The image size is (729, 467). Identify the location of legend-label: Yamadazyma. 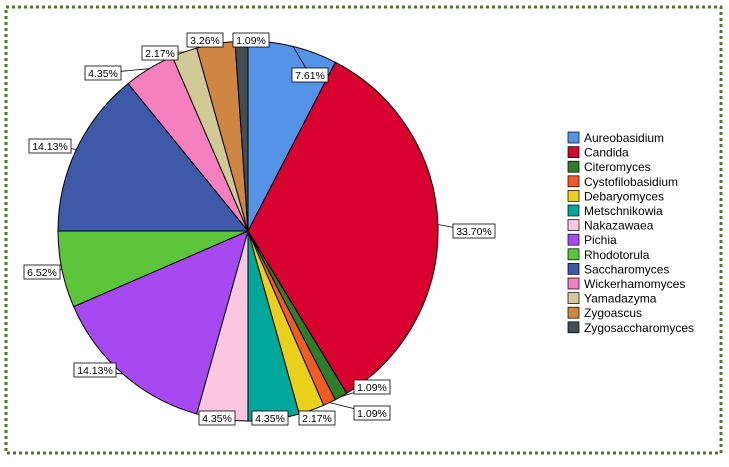
(620, 299).